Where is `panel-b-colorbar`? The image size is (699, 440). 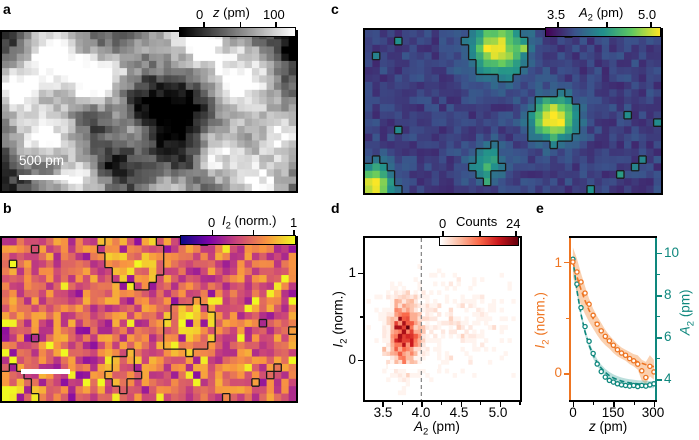 panel-b-colorbar is located at coordinates (238, 240).